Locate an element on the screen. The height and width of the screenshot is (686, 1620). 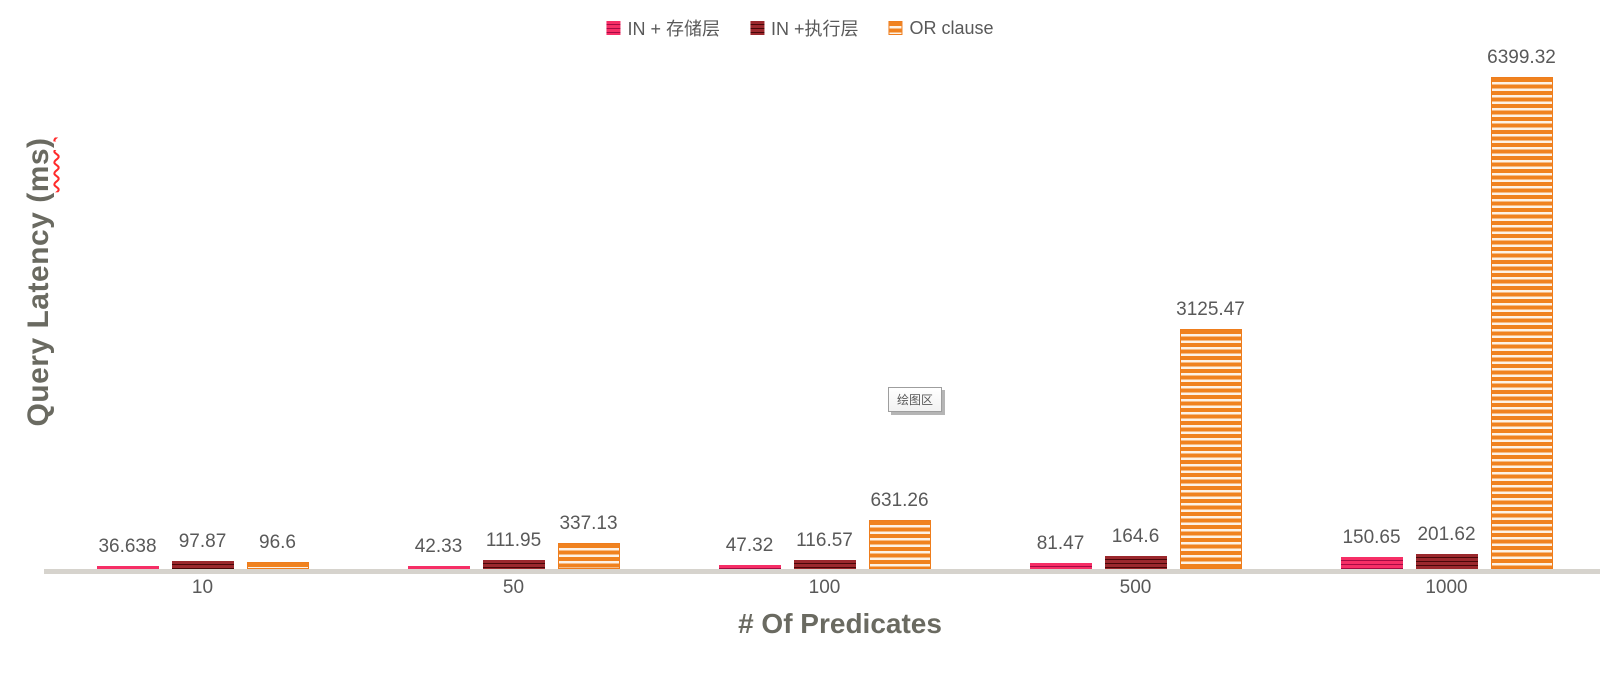
data-label-series3-50: 337.13 is located at coordinates (588, 524).